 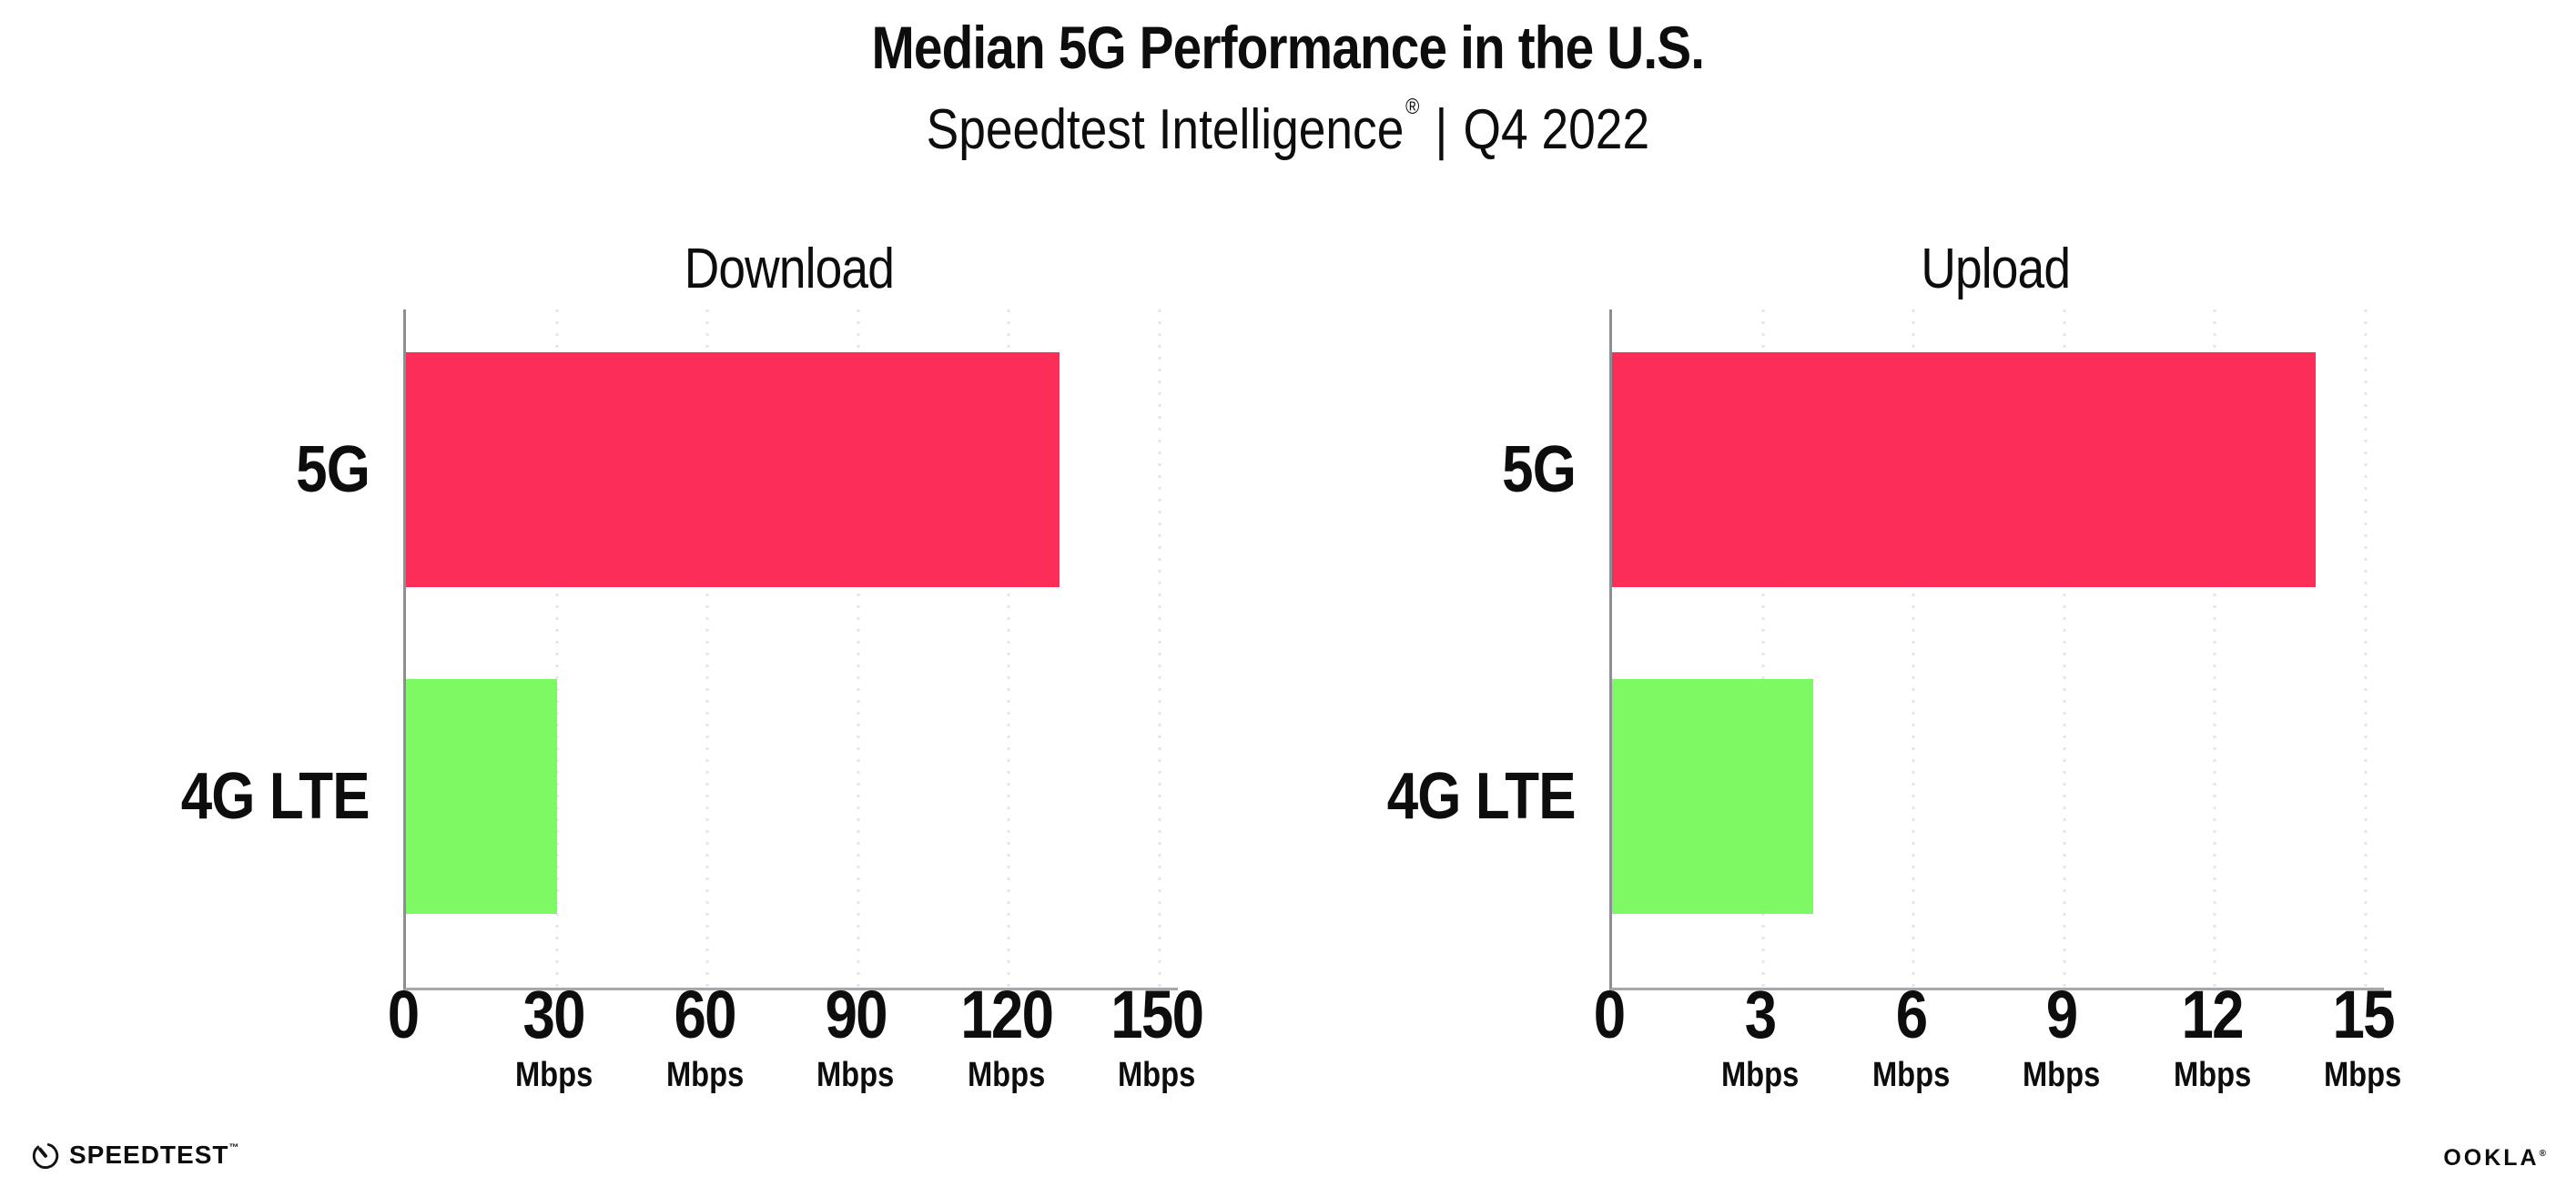 I want to click on x-tick-label: 9, so click(x=2062, y=1015).